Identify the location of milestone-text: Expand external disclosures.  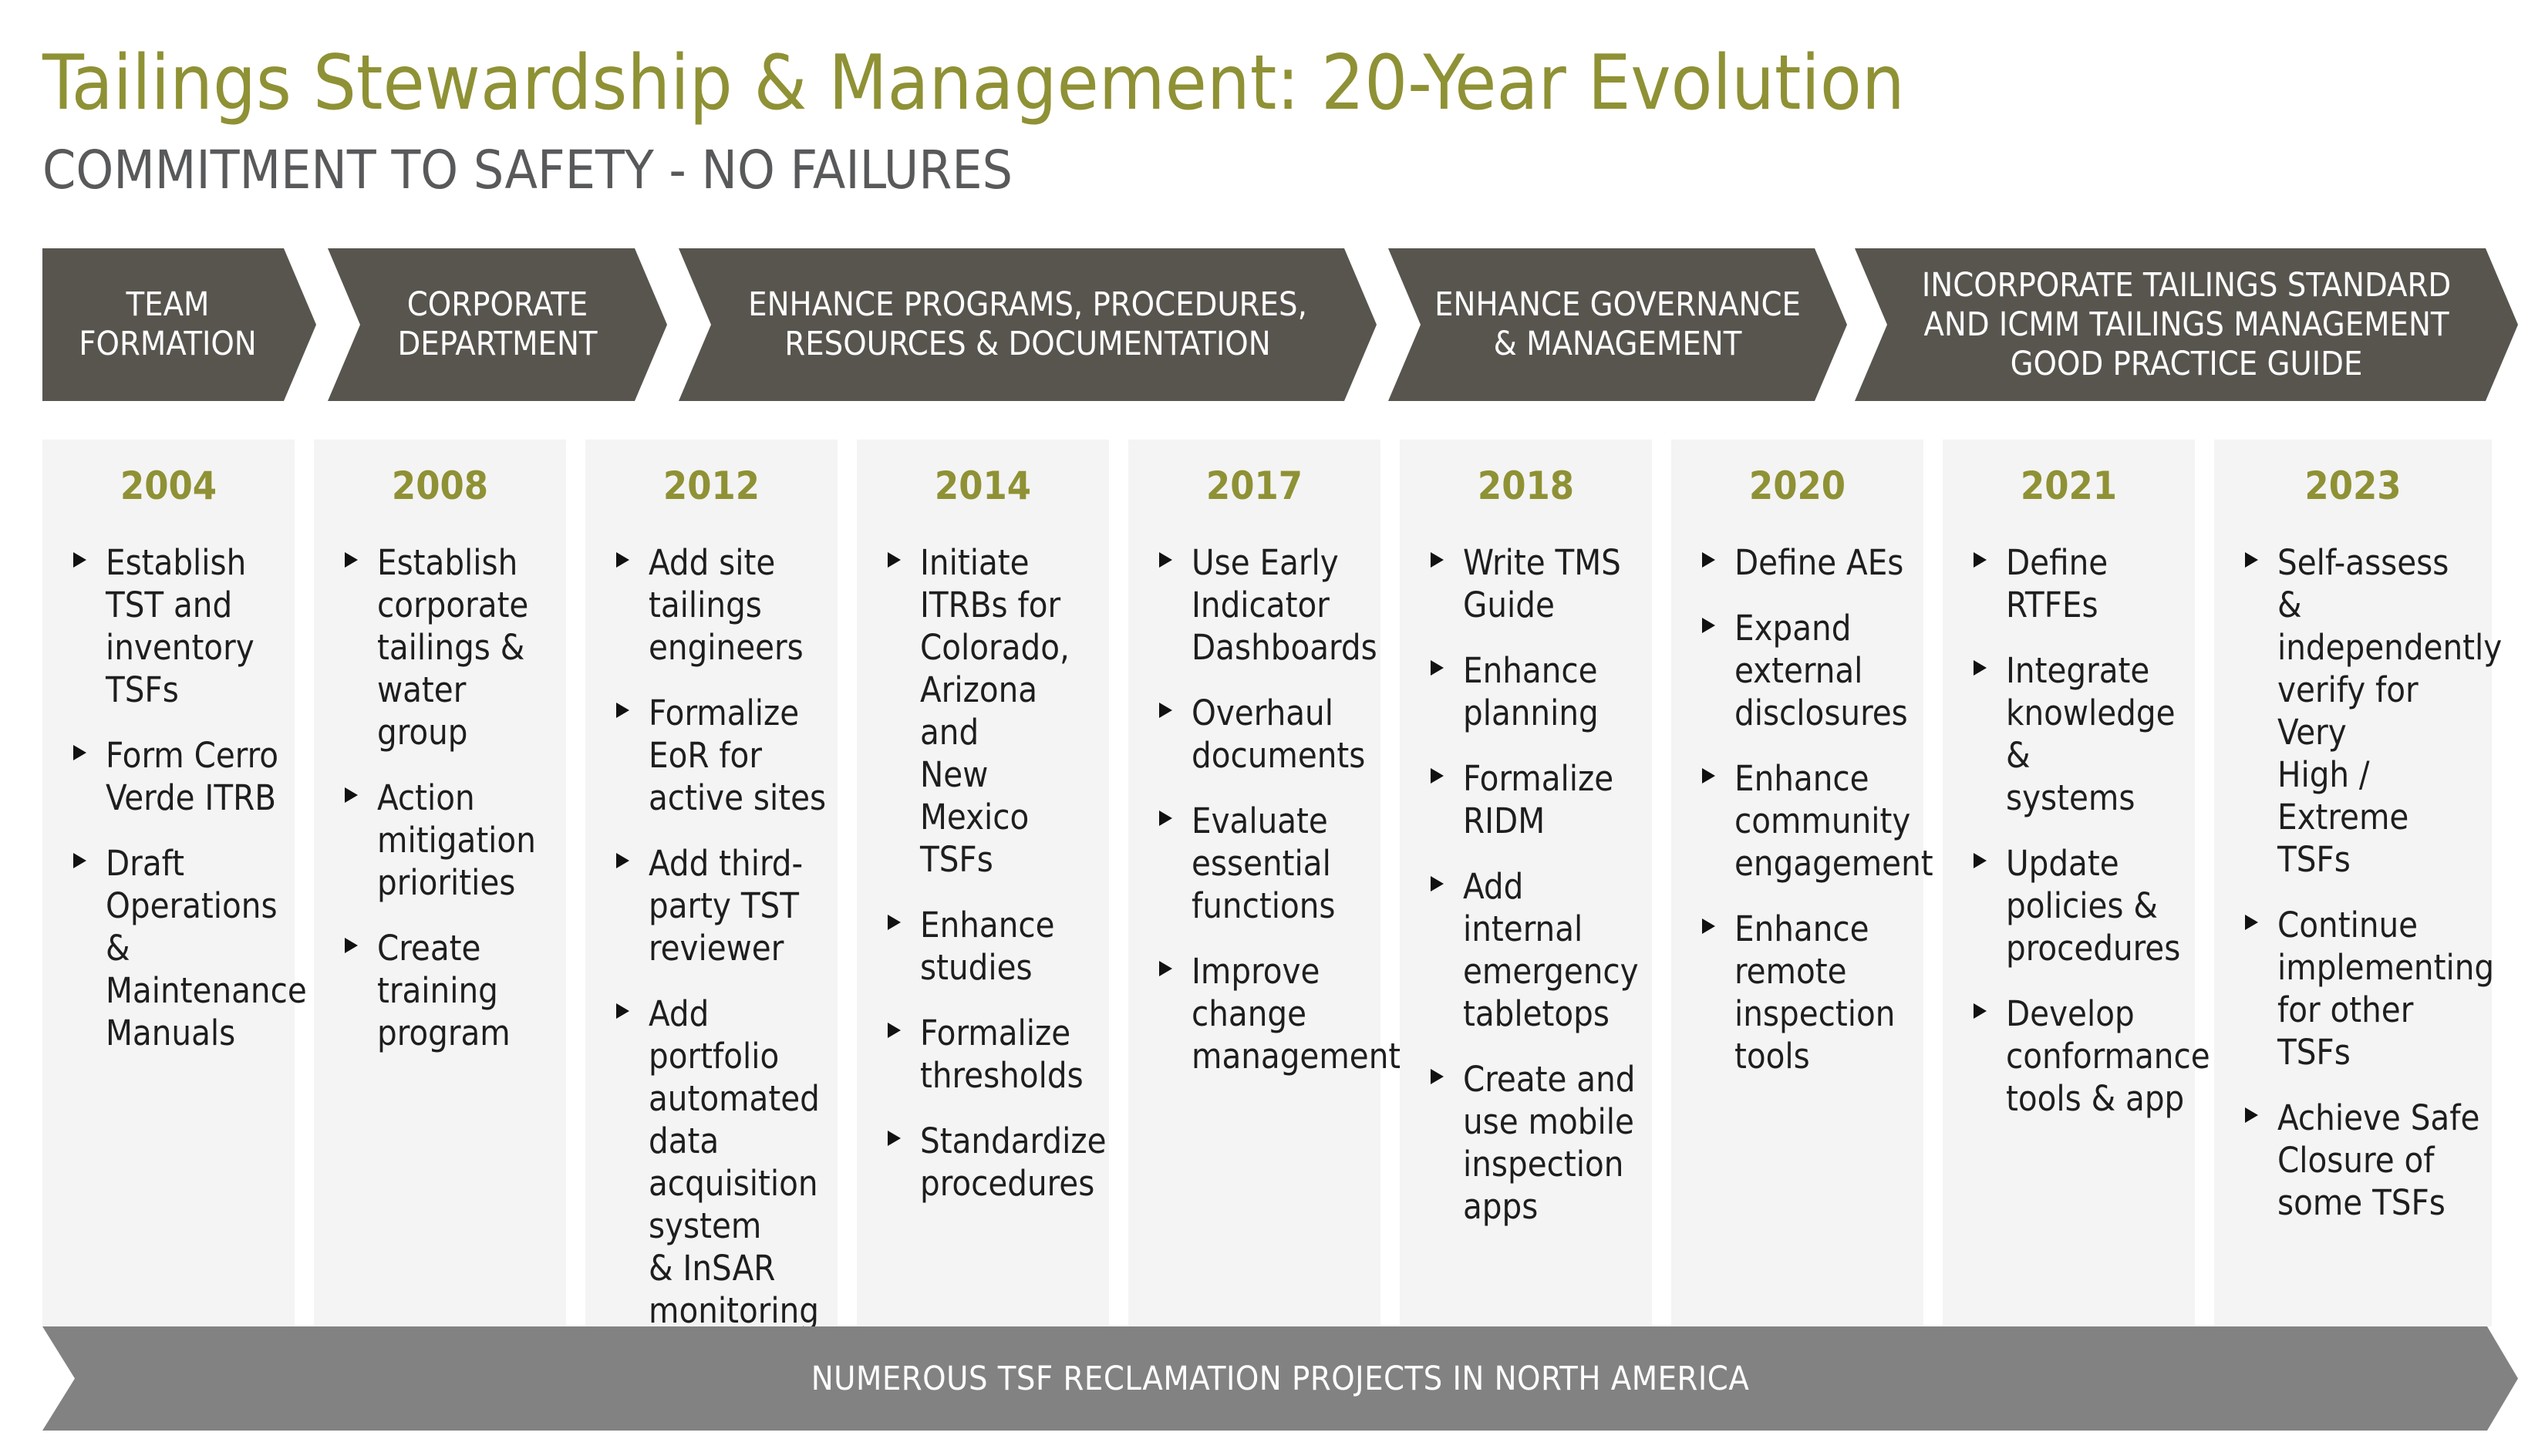
(1821, 671).